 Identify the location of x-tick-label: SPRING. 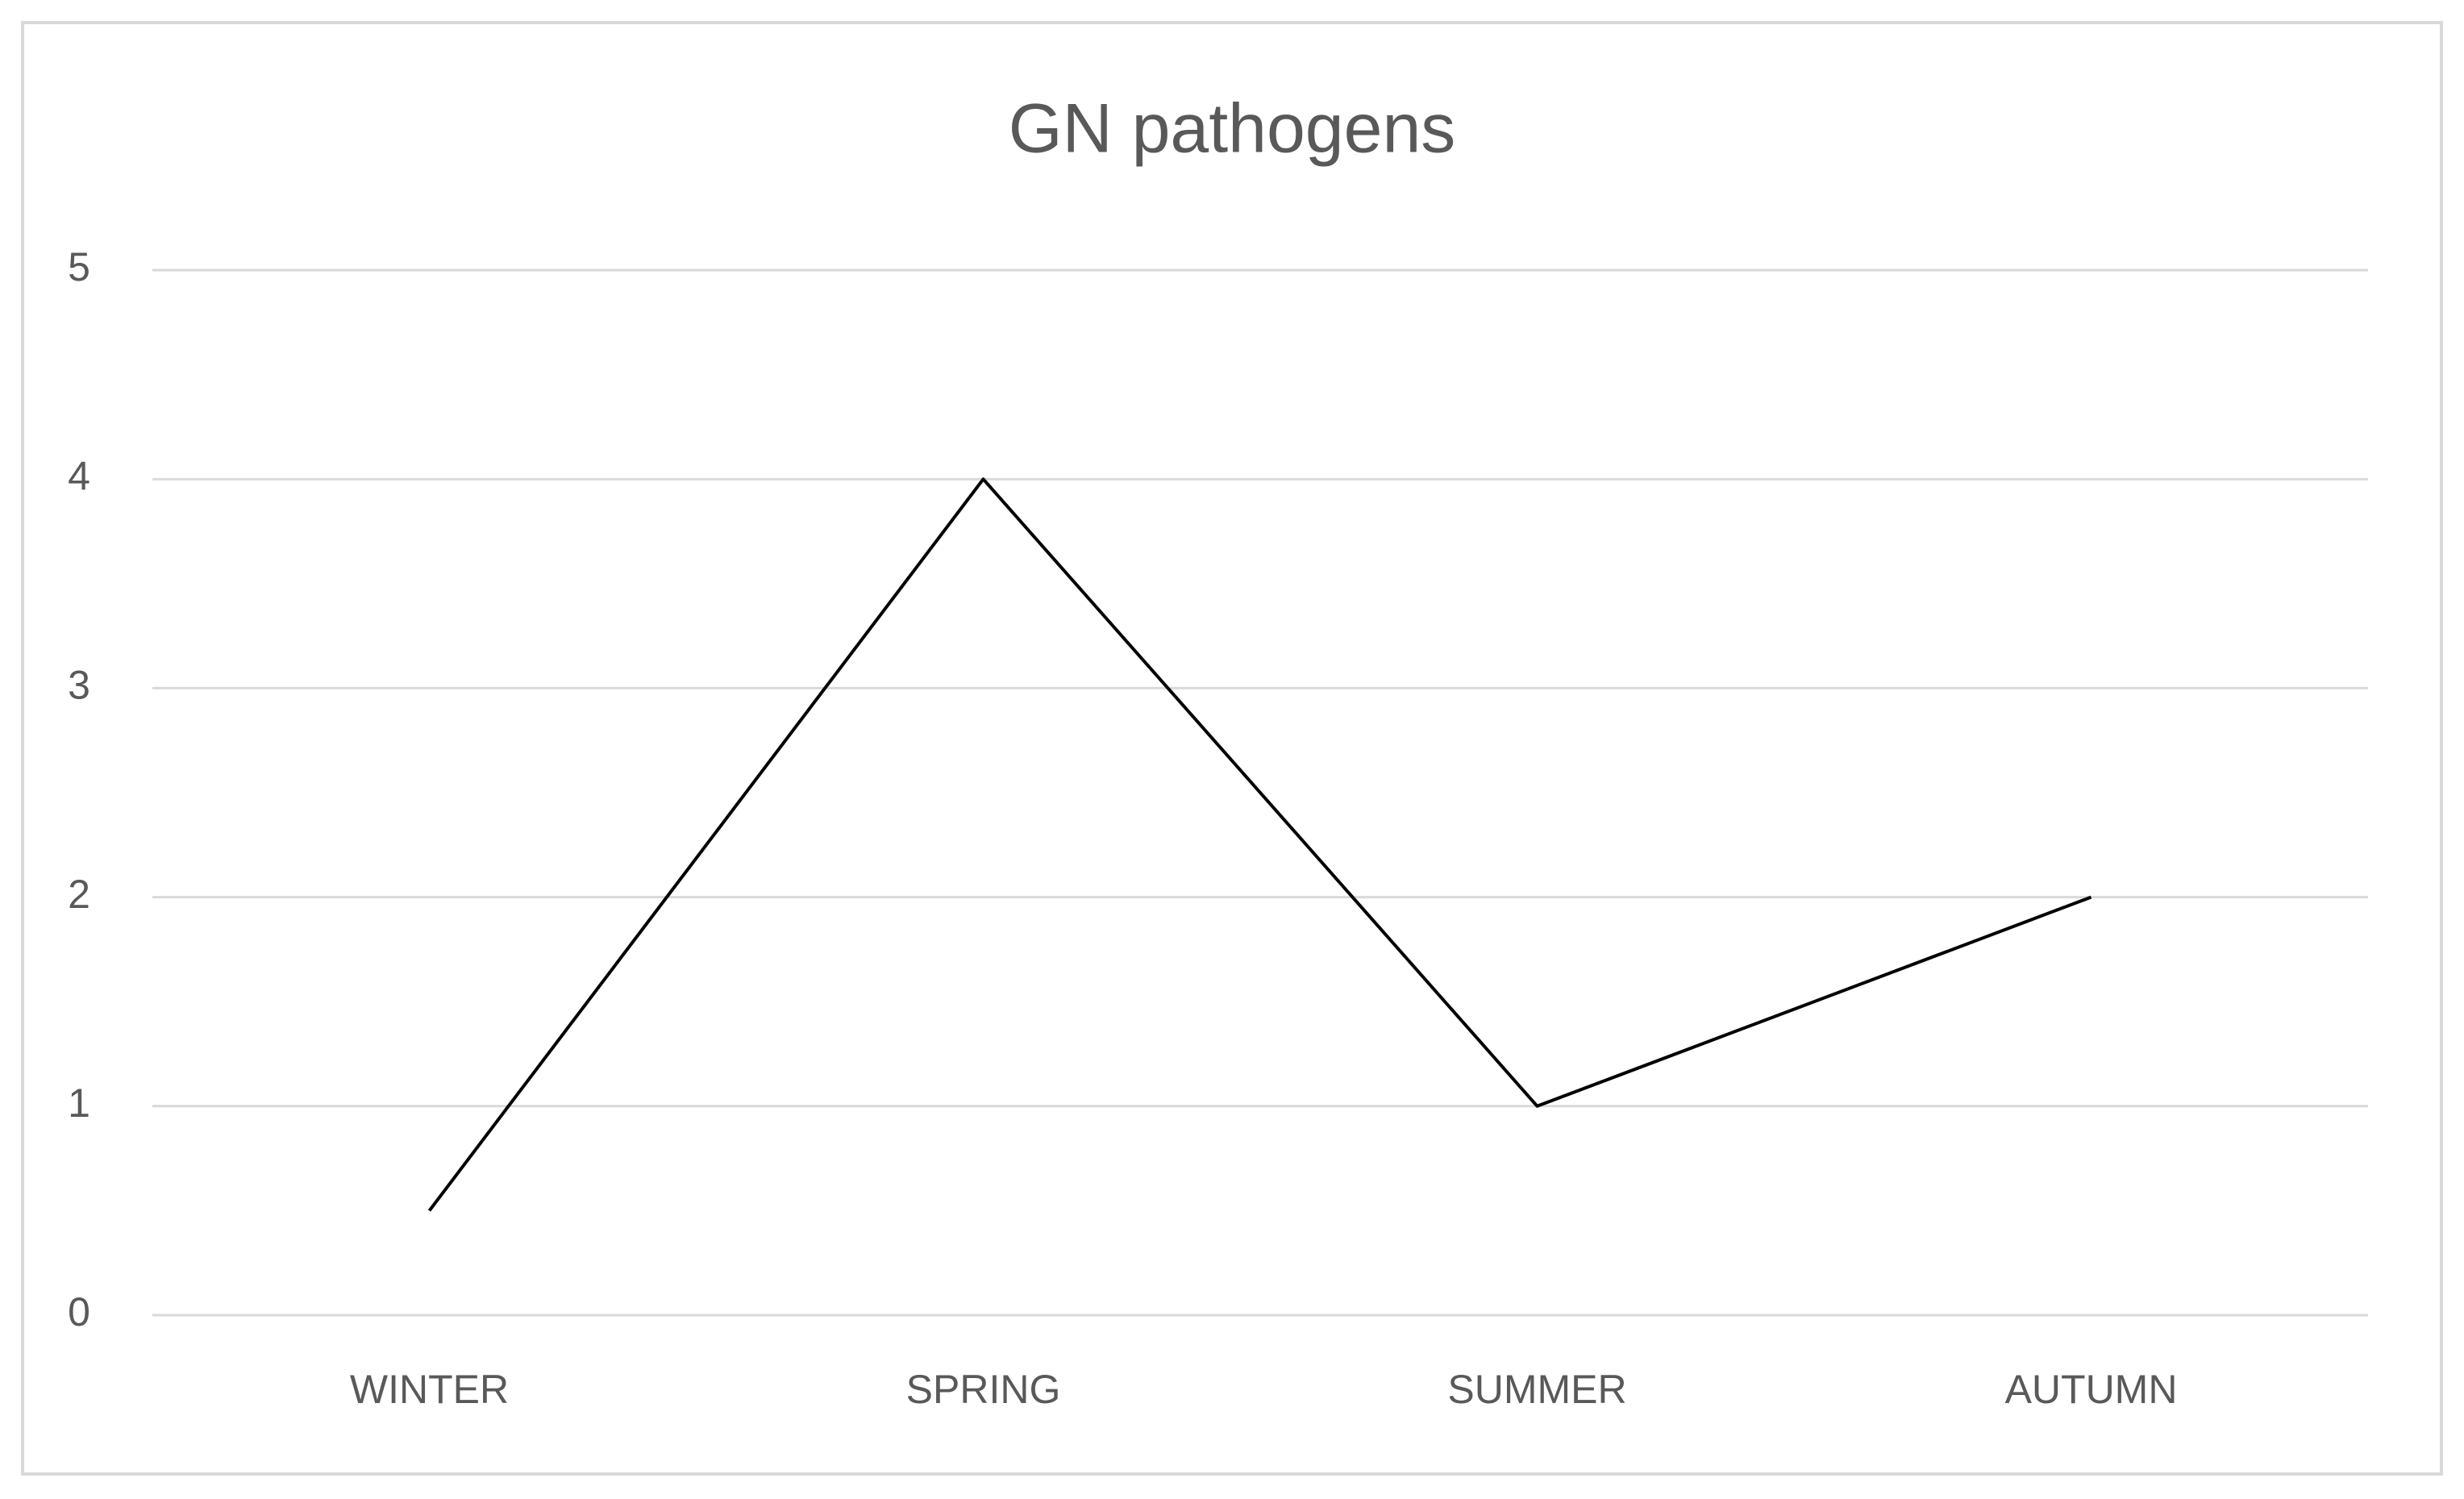
(983, 1389).